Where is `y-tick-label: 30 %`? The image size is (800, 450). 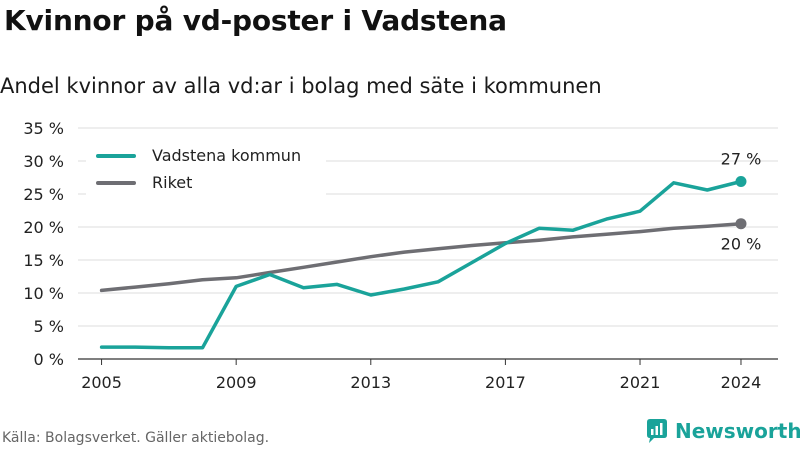
y-tick-label: 30 % is located at coordinates (43, 161).